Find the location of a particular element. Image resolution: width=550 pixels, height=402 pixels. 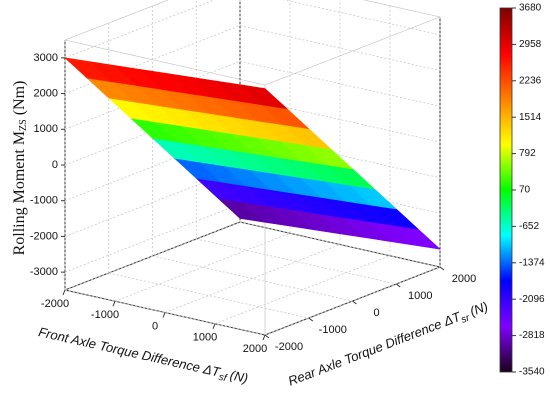

z-tick-label: 3000 is located at coordinates (46, 58).